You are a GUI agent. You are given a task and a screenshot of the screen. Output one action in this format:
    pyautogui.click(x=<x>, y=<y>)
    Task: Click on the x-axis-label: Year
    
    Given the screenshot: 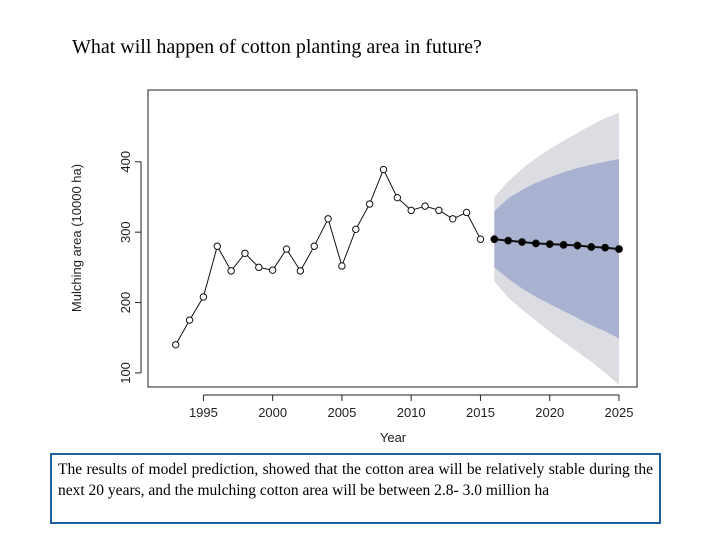 What is the action you would take?
    pyautogui.click(x=393, y=437)
    